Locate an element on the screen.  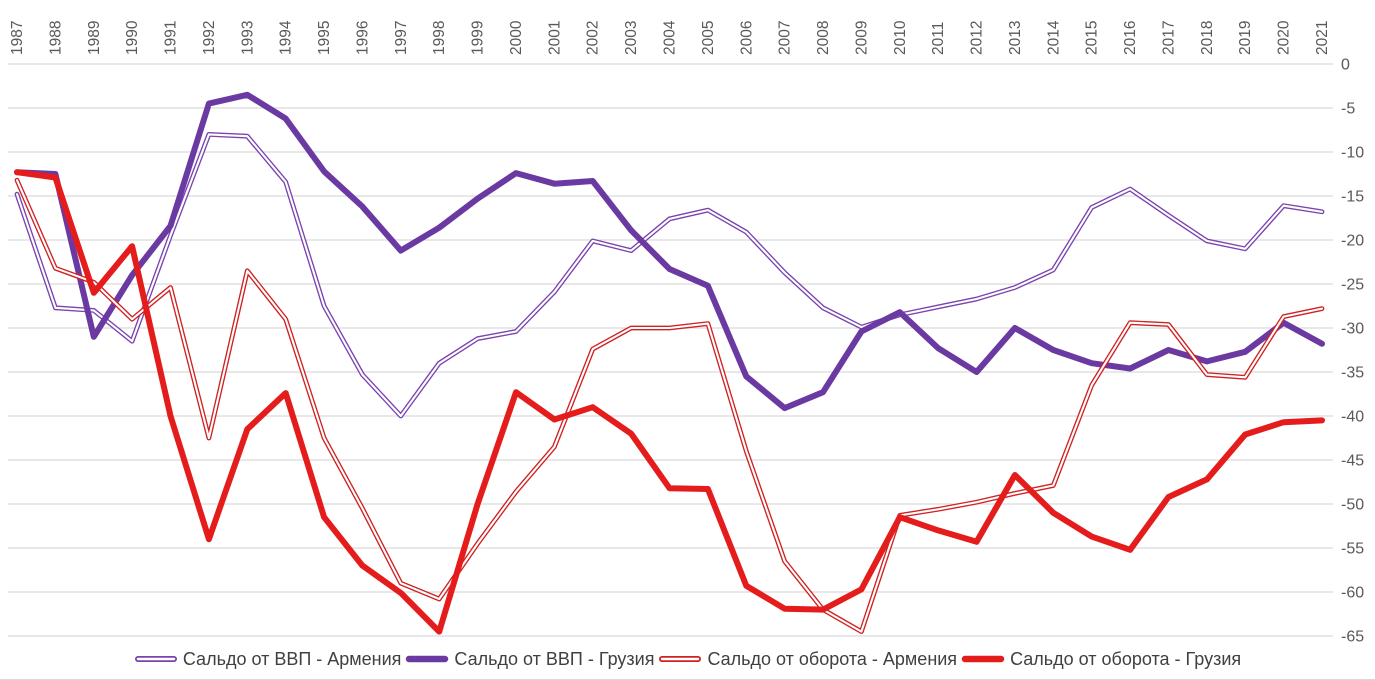
x-axis-tick-label: 2020 is located at coordinates (1284, 37).